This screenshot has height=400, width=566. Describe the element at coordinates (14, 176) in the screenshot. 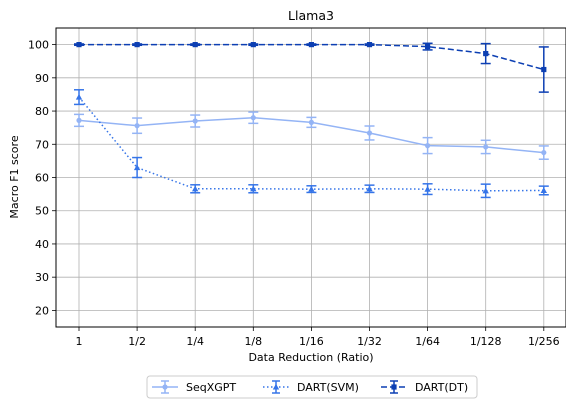

I see `y-axis-title: Macro F1 score` at that location.